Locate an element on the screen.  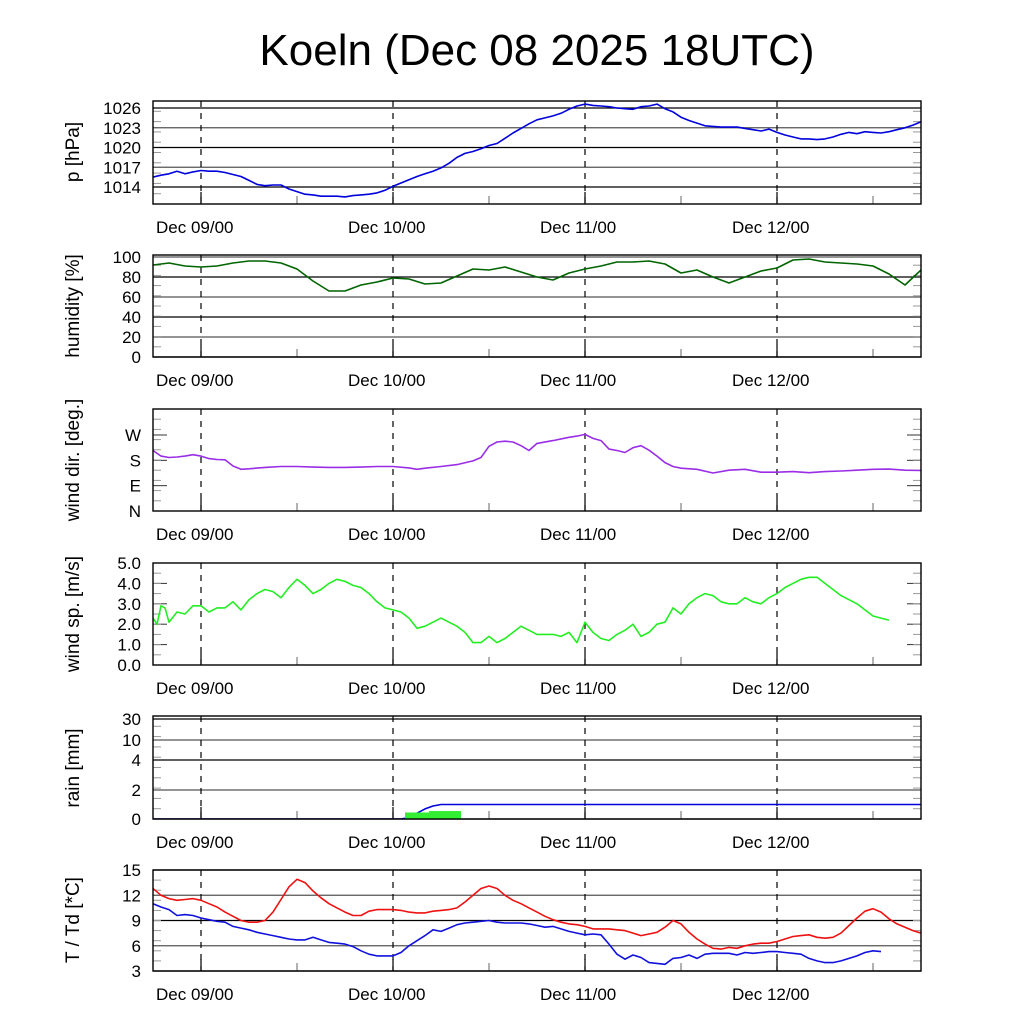
y-tick-label: N is located at coordinates (135, 511).